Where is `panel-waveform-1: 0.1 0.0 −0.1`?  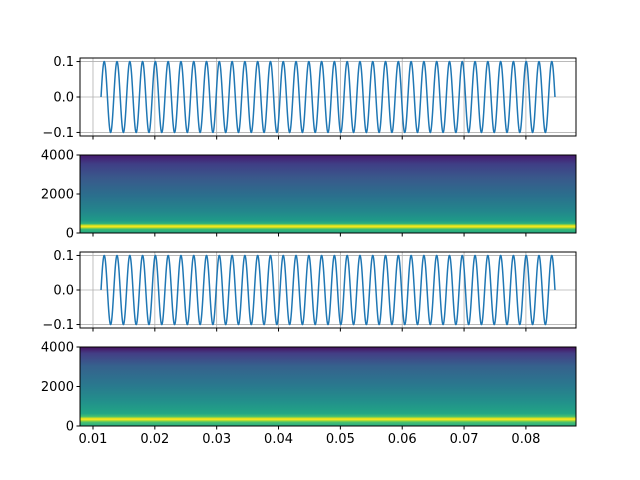
panel-waveform-1: 0.1 0.0 −0.1 is located at coordinates (309, 98).